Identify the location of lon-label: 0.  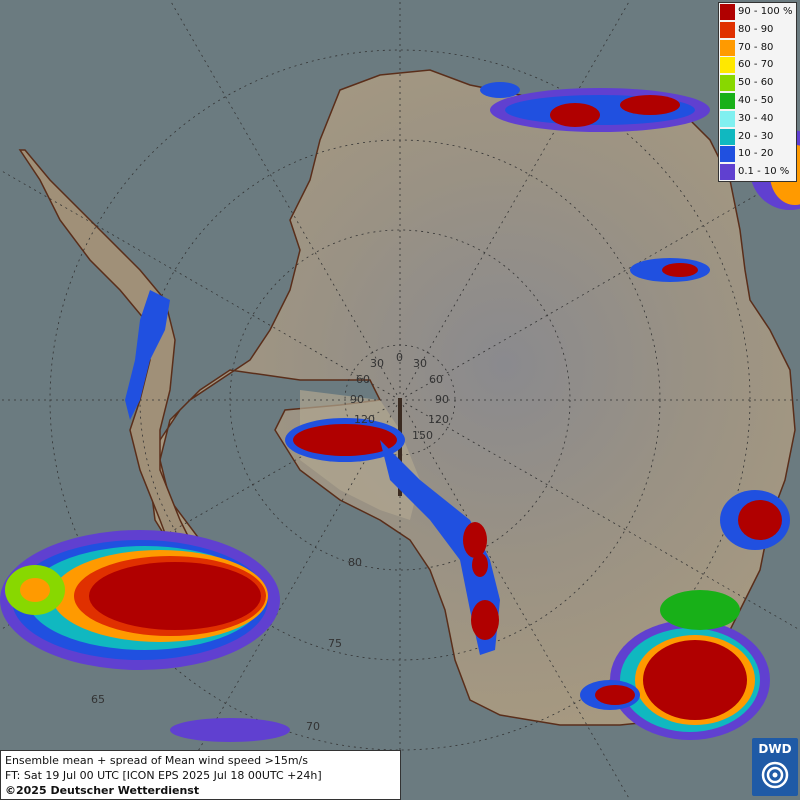
(399, 357).